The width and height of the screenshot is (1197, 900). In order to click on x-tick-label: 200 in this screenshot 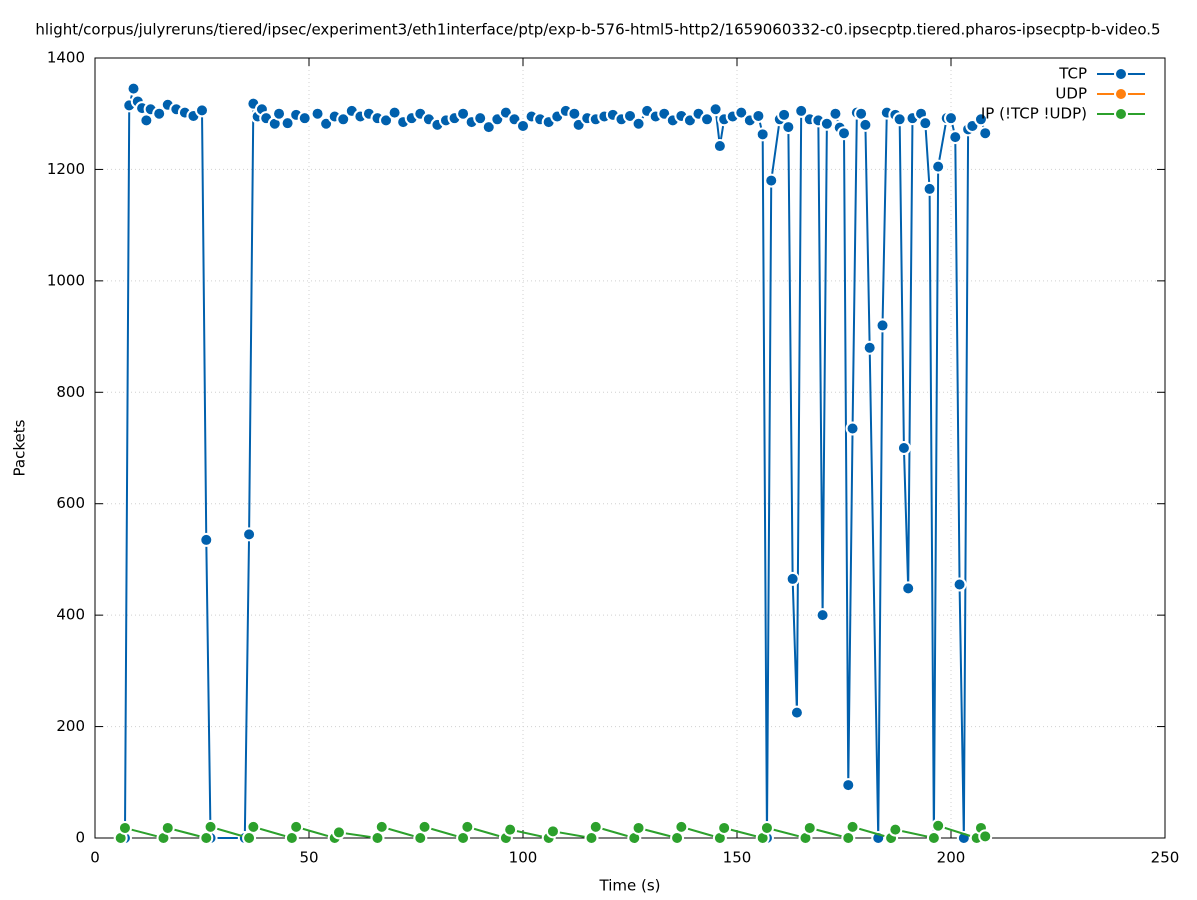, I will do `click(951, 858)`.